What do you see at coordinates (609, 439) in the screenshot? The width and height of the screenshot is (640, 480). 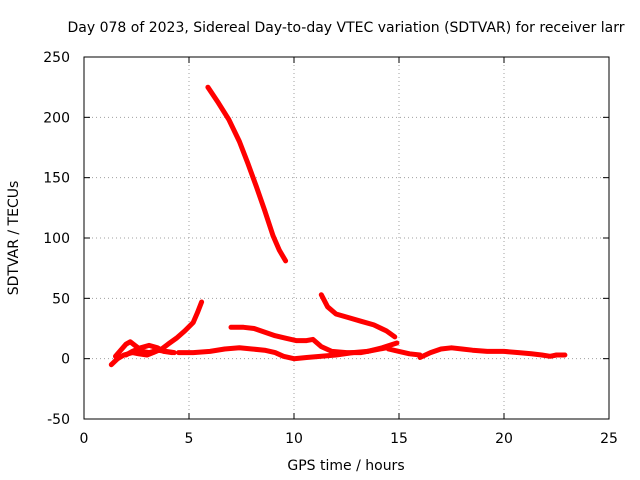 I see `x-tick-label: 25` at bounding box center [609, 439].